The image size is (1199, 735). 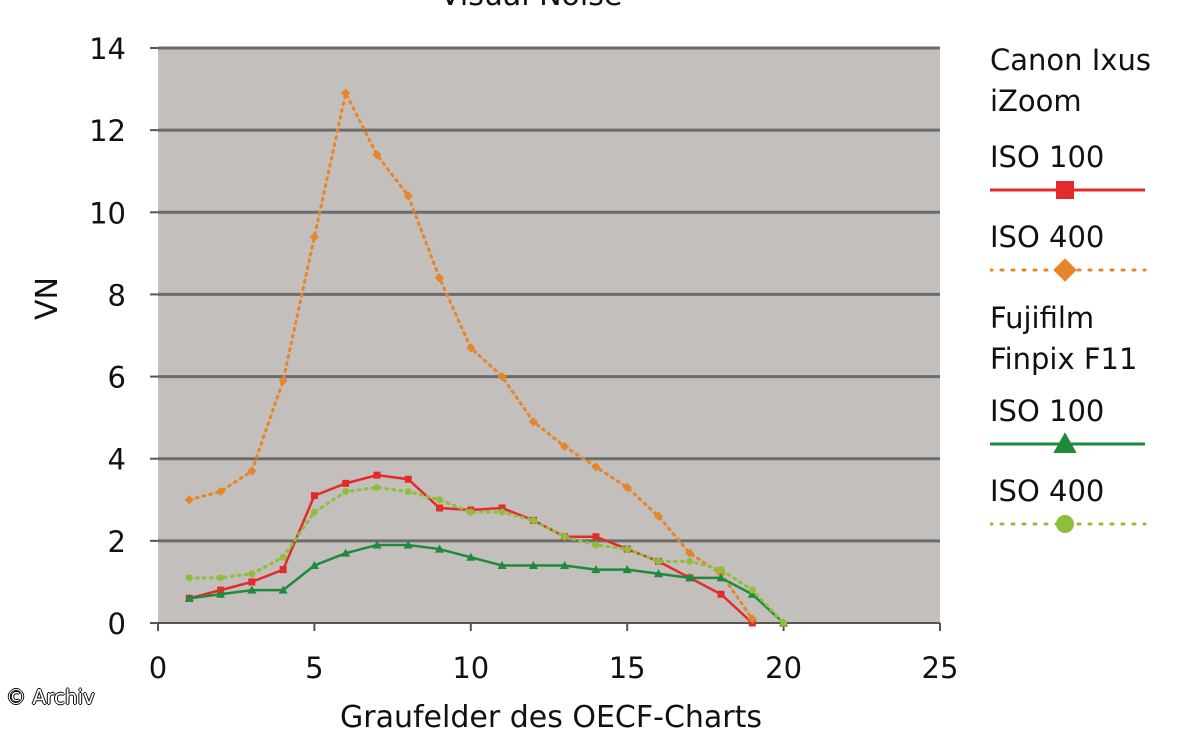 I want to click on legend-marker-circle-icon, so click(x=1068, y=524).